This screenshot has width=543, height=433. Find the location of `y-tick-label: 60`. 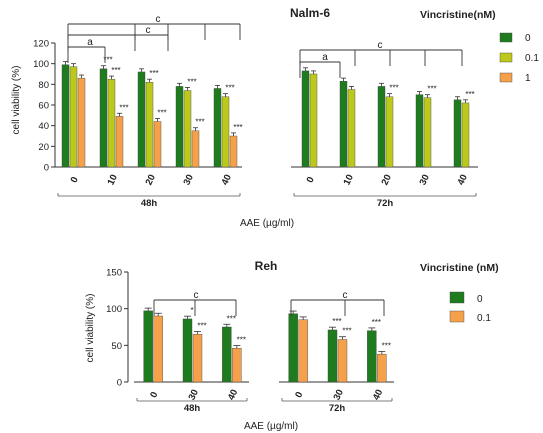

y-tick-label: 60 is located at coordinates (43, 106).